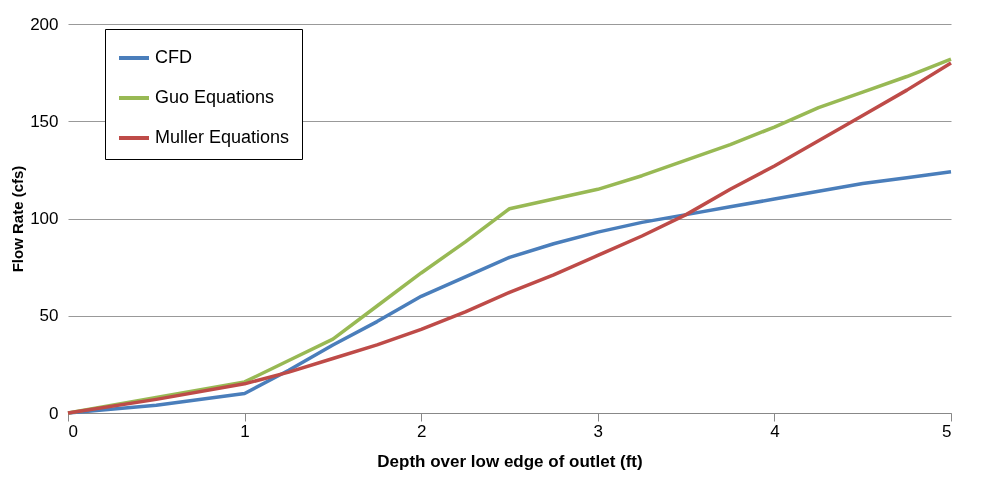 The width and height of the screenshot is (1006, 502). Describe the element at coordinates (598, 431) in the screenshot. I see `x-tick-label: 3` at that location.